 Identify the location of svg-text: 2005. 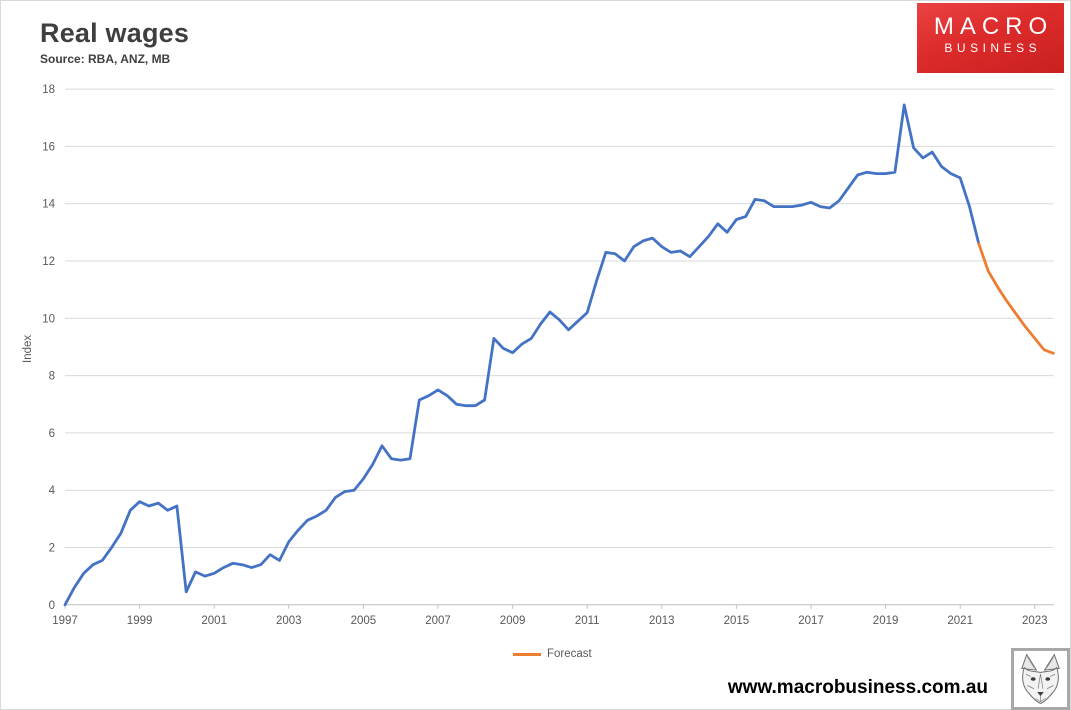
(364, 621).